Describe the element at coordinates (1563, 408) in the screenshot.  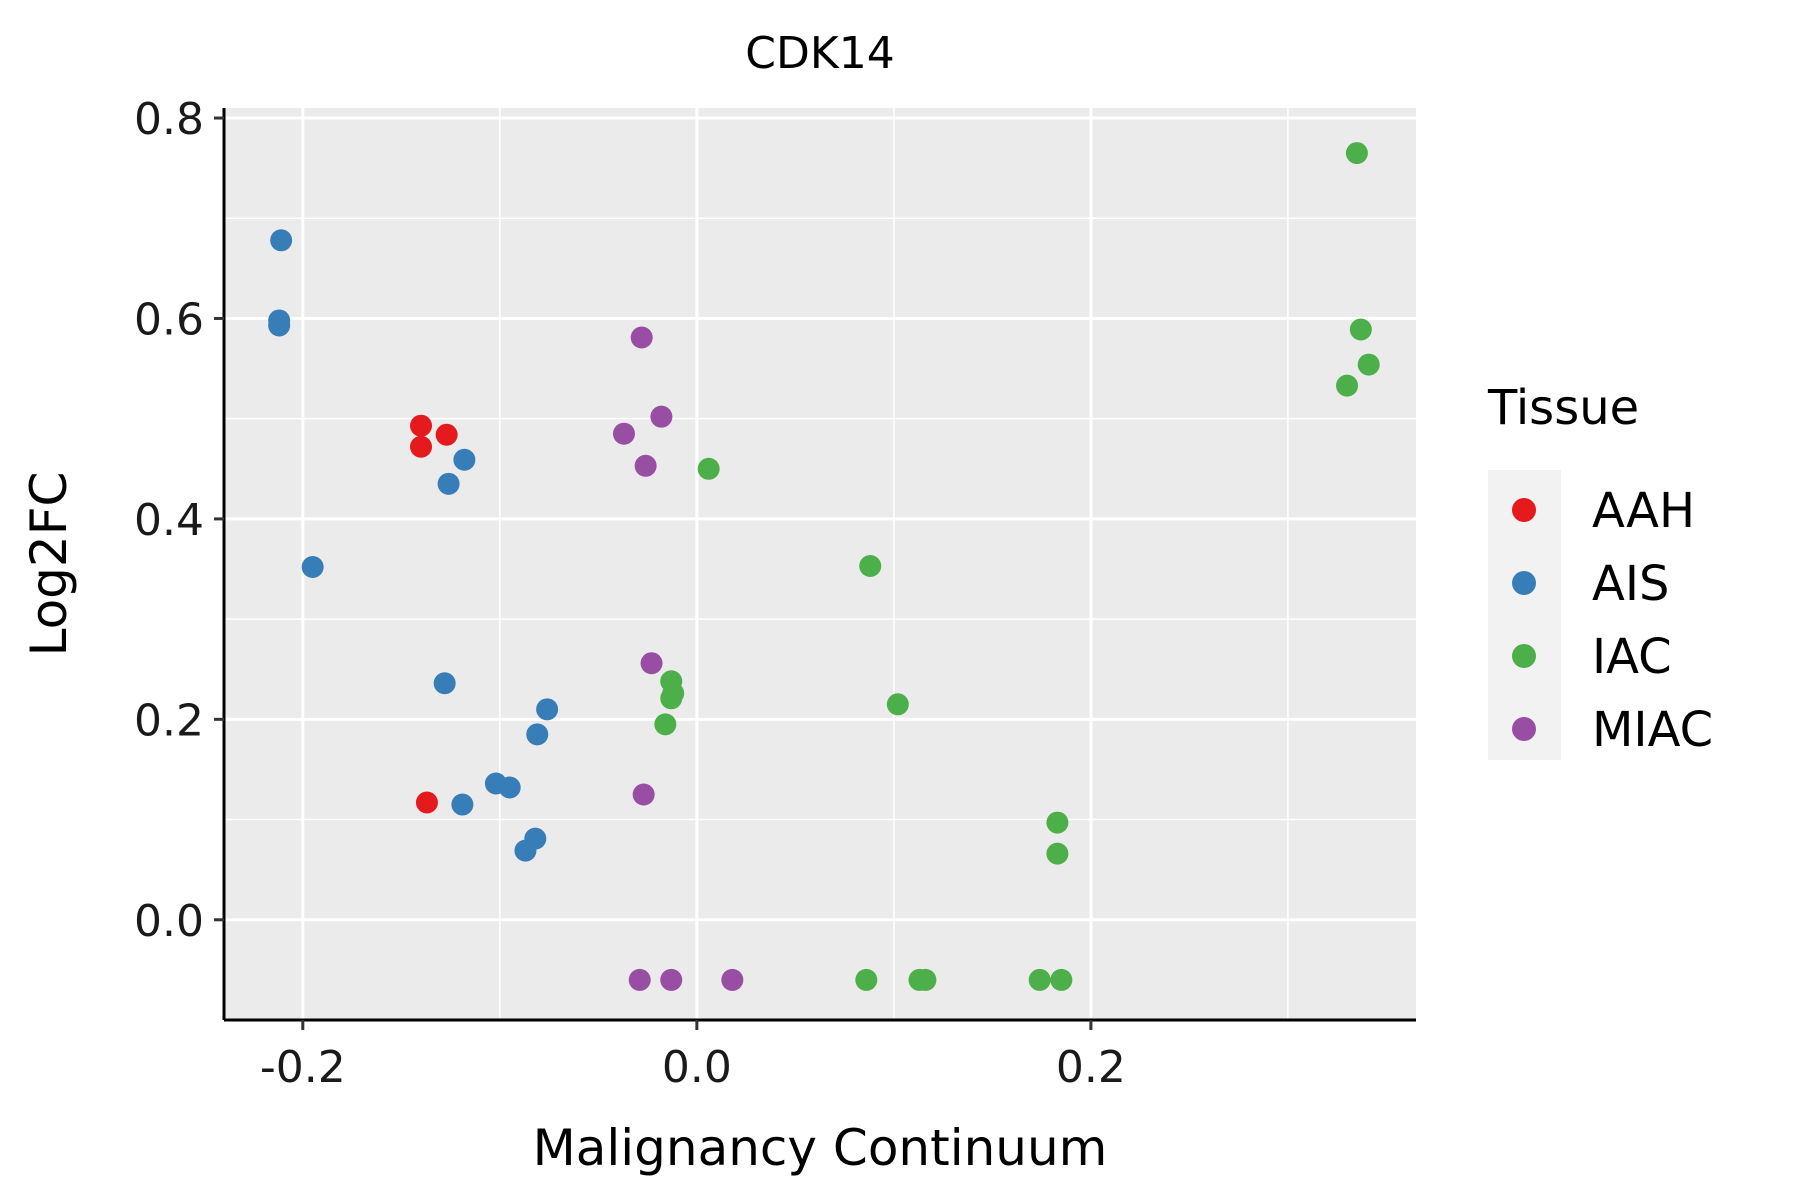
I see `legend-title: Tissue` at that location.